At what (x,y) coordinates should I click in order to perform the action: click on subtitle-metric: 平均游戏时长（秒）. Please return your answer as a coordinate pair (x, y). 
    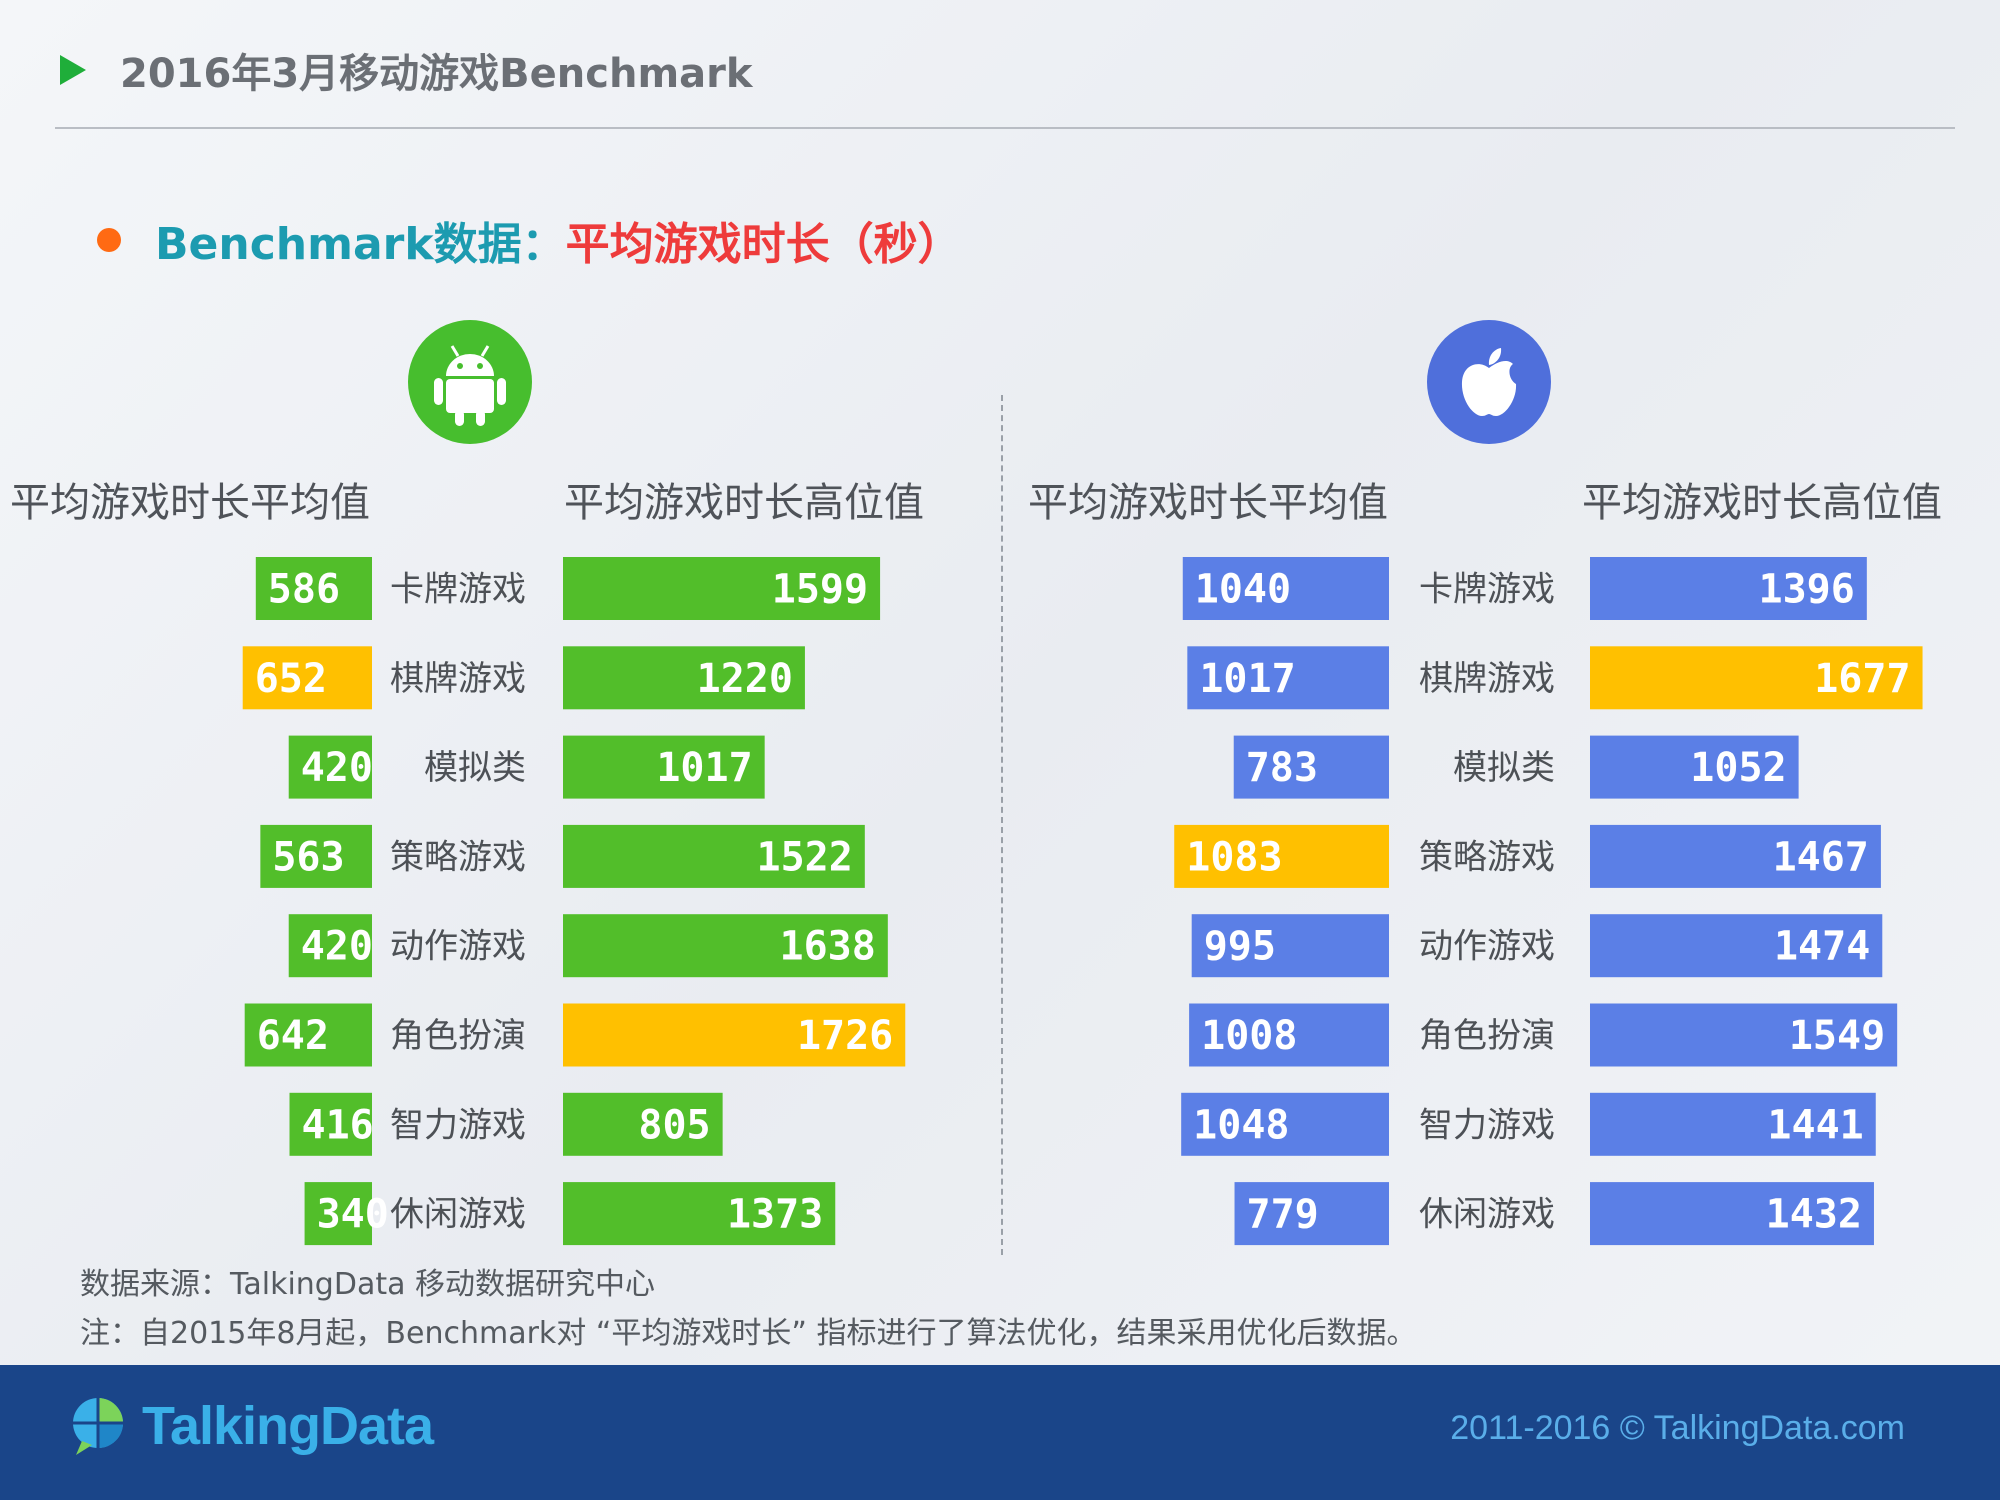
    Looking at the image, I should click on (763, 244).